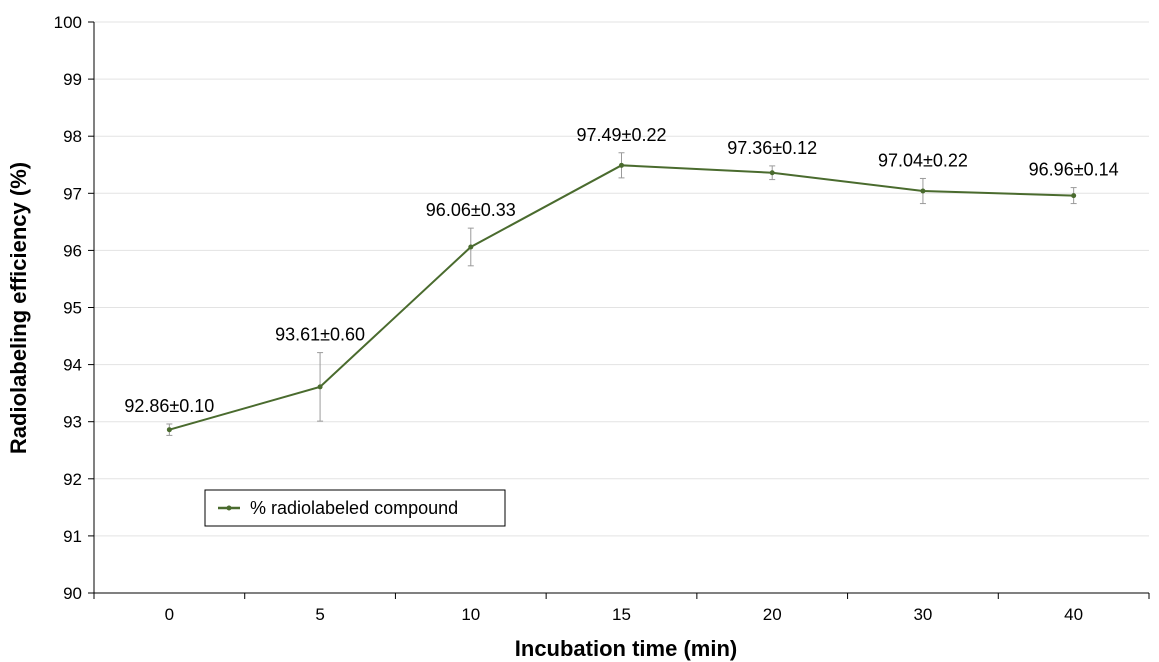 The width and height of the screenshot is (1159, 662). I want to click on data-label: 96.96±0.14, so click(1074, 170).